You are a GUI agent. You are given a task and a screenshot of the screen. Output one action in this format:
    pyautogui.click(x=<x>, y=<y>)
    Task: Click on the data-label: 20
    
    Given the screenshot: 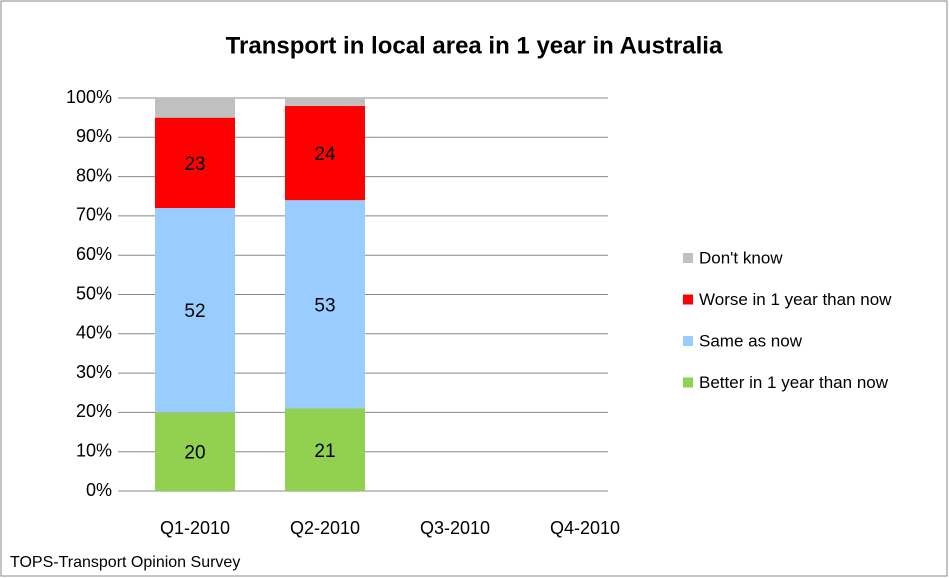 What is the action you would take?
    pyautogui.click(x=194, y=453)
    